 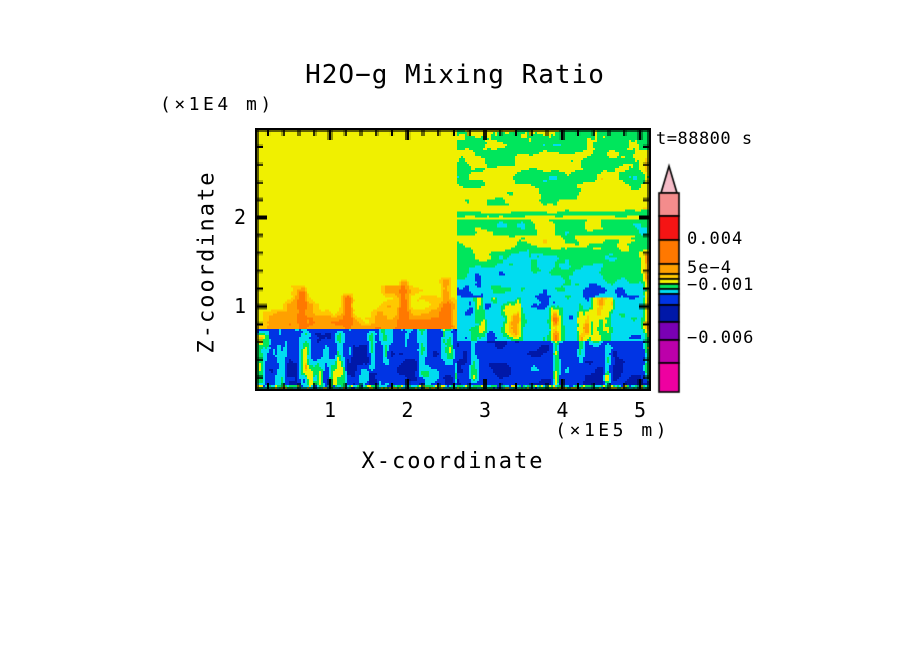 I want to click on x-tick-label: 1, so click(x=330, y=410).